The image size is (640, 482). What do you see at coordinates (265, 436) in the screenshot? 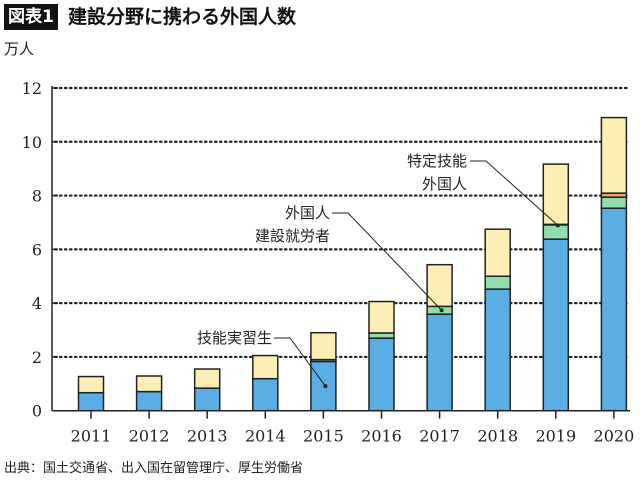
I see `x-tick-label: 2014` at bounding box center [265, 436].